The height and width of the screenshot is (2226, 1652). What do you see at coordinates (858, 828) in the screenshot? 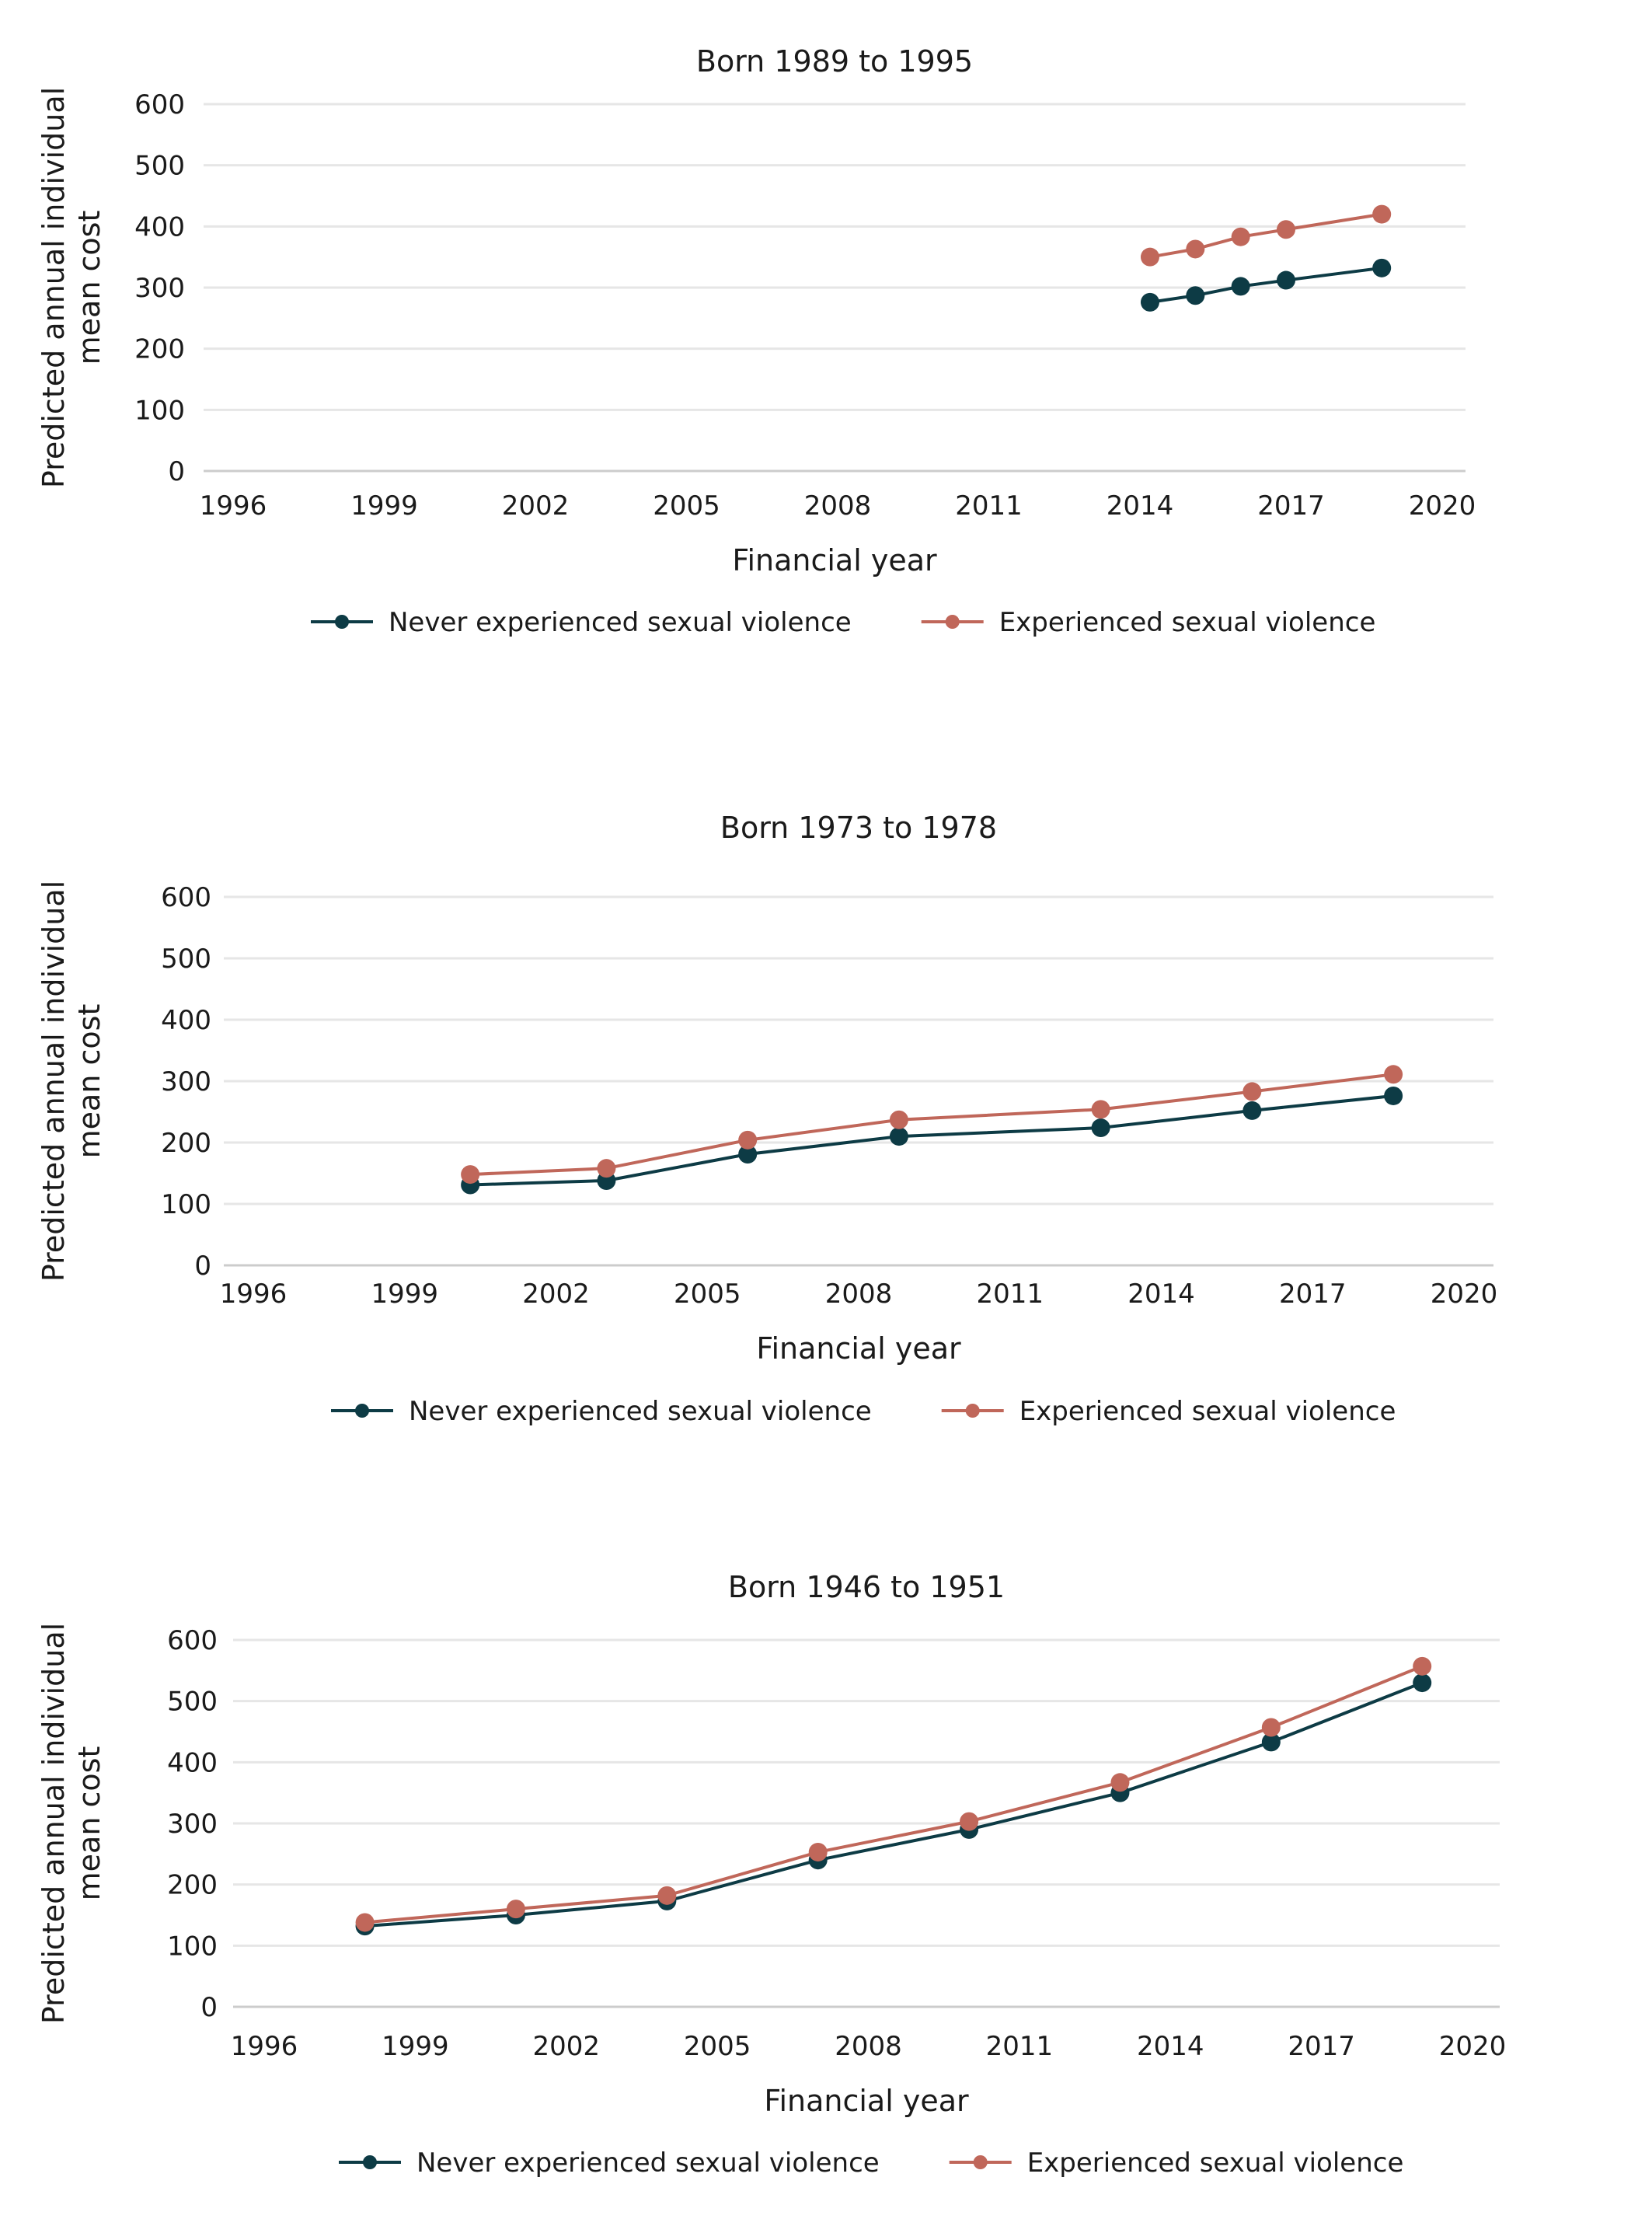
I see `chart-title: Born 1973 to 1978` at bounding box center [858, 828].